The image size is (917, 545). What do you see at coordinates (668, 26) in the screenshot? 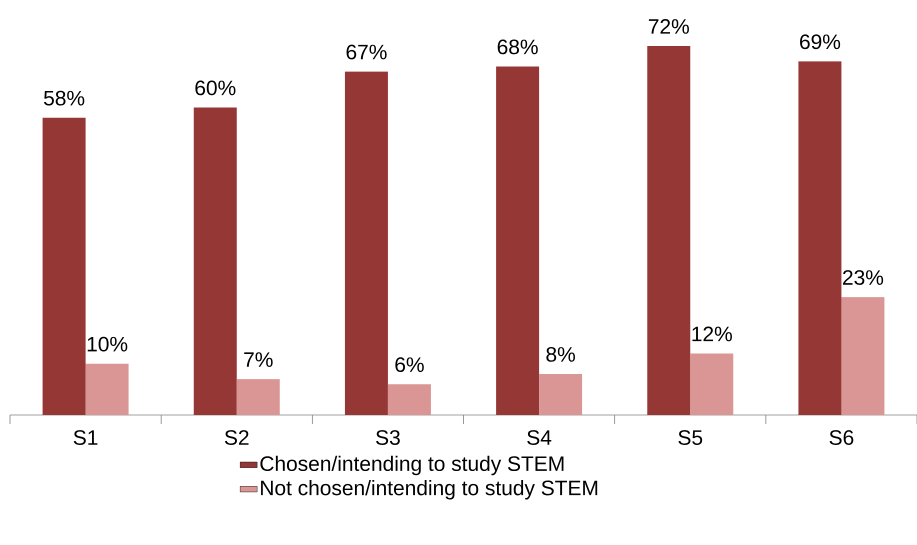
I see `data-label: 72%` at bounding box center [668, 26].